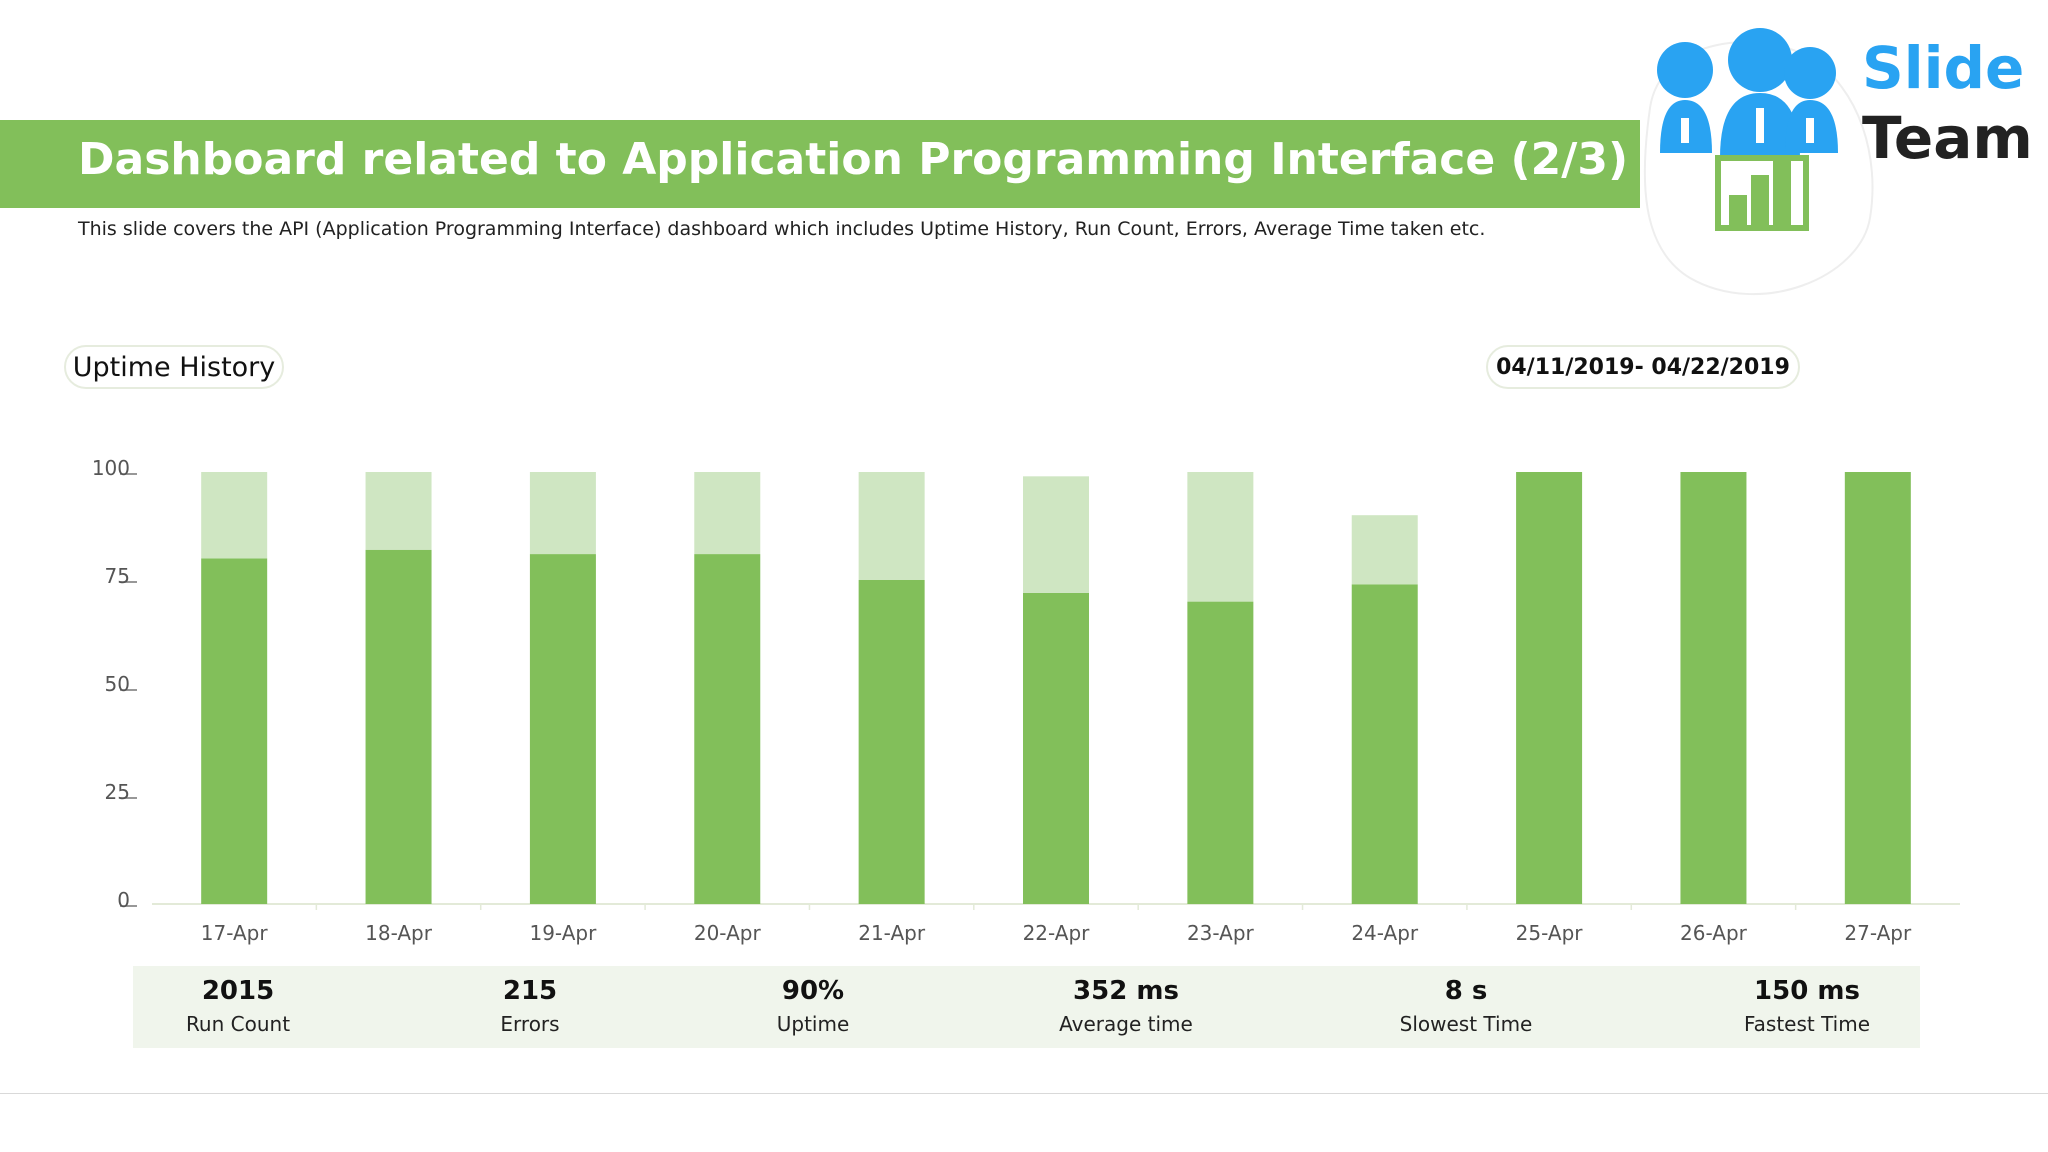 The width and height of the screenshot is (2048, 1152). Describe the element at coordinates (1762, 193) in the screenshot. I see `bar-chart-icon` at that location.